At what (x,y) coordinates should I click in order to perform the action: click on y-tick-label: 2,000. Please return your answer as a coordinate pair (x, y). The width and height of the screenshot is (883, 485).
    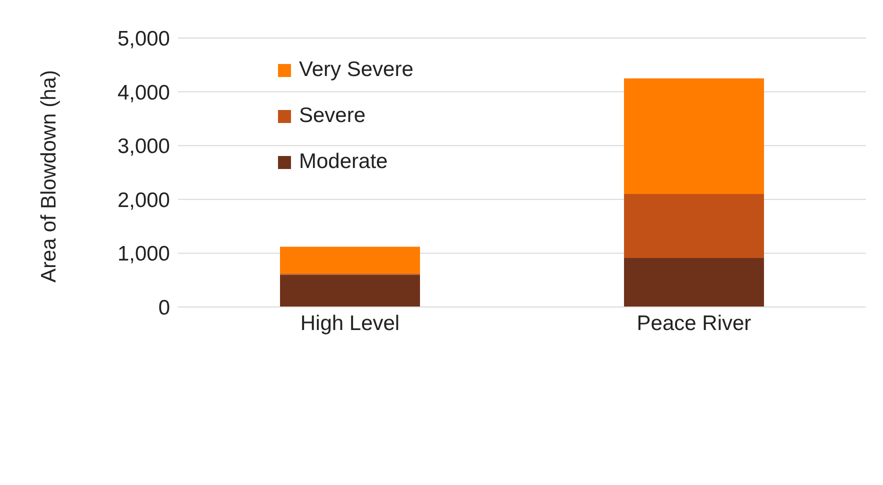
    Looking at the image, I should click on (143, 200).